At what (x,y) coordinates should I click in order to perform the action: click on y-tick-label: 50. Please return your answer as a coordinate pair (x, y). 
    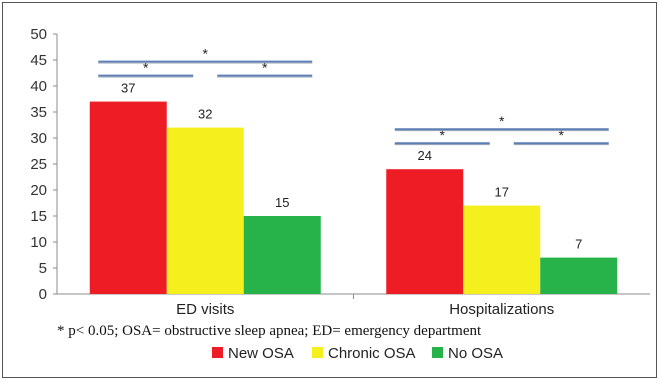
    Looking at the image, I should click on (38, 34).